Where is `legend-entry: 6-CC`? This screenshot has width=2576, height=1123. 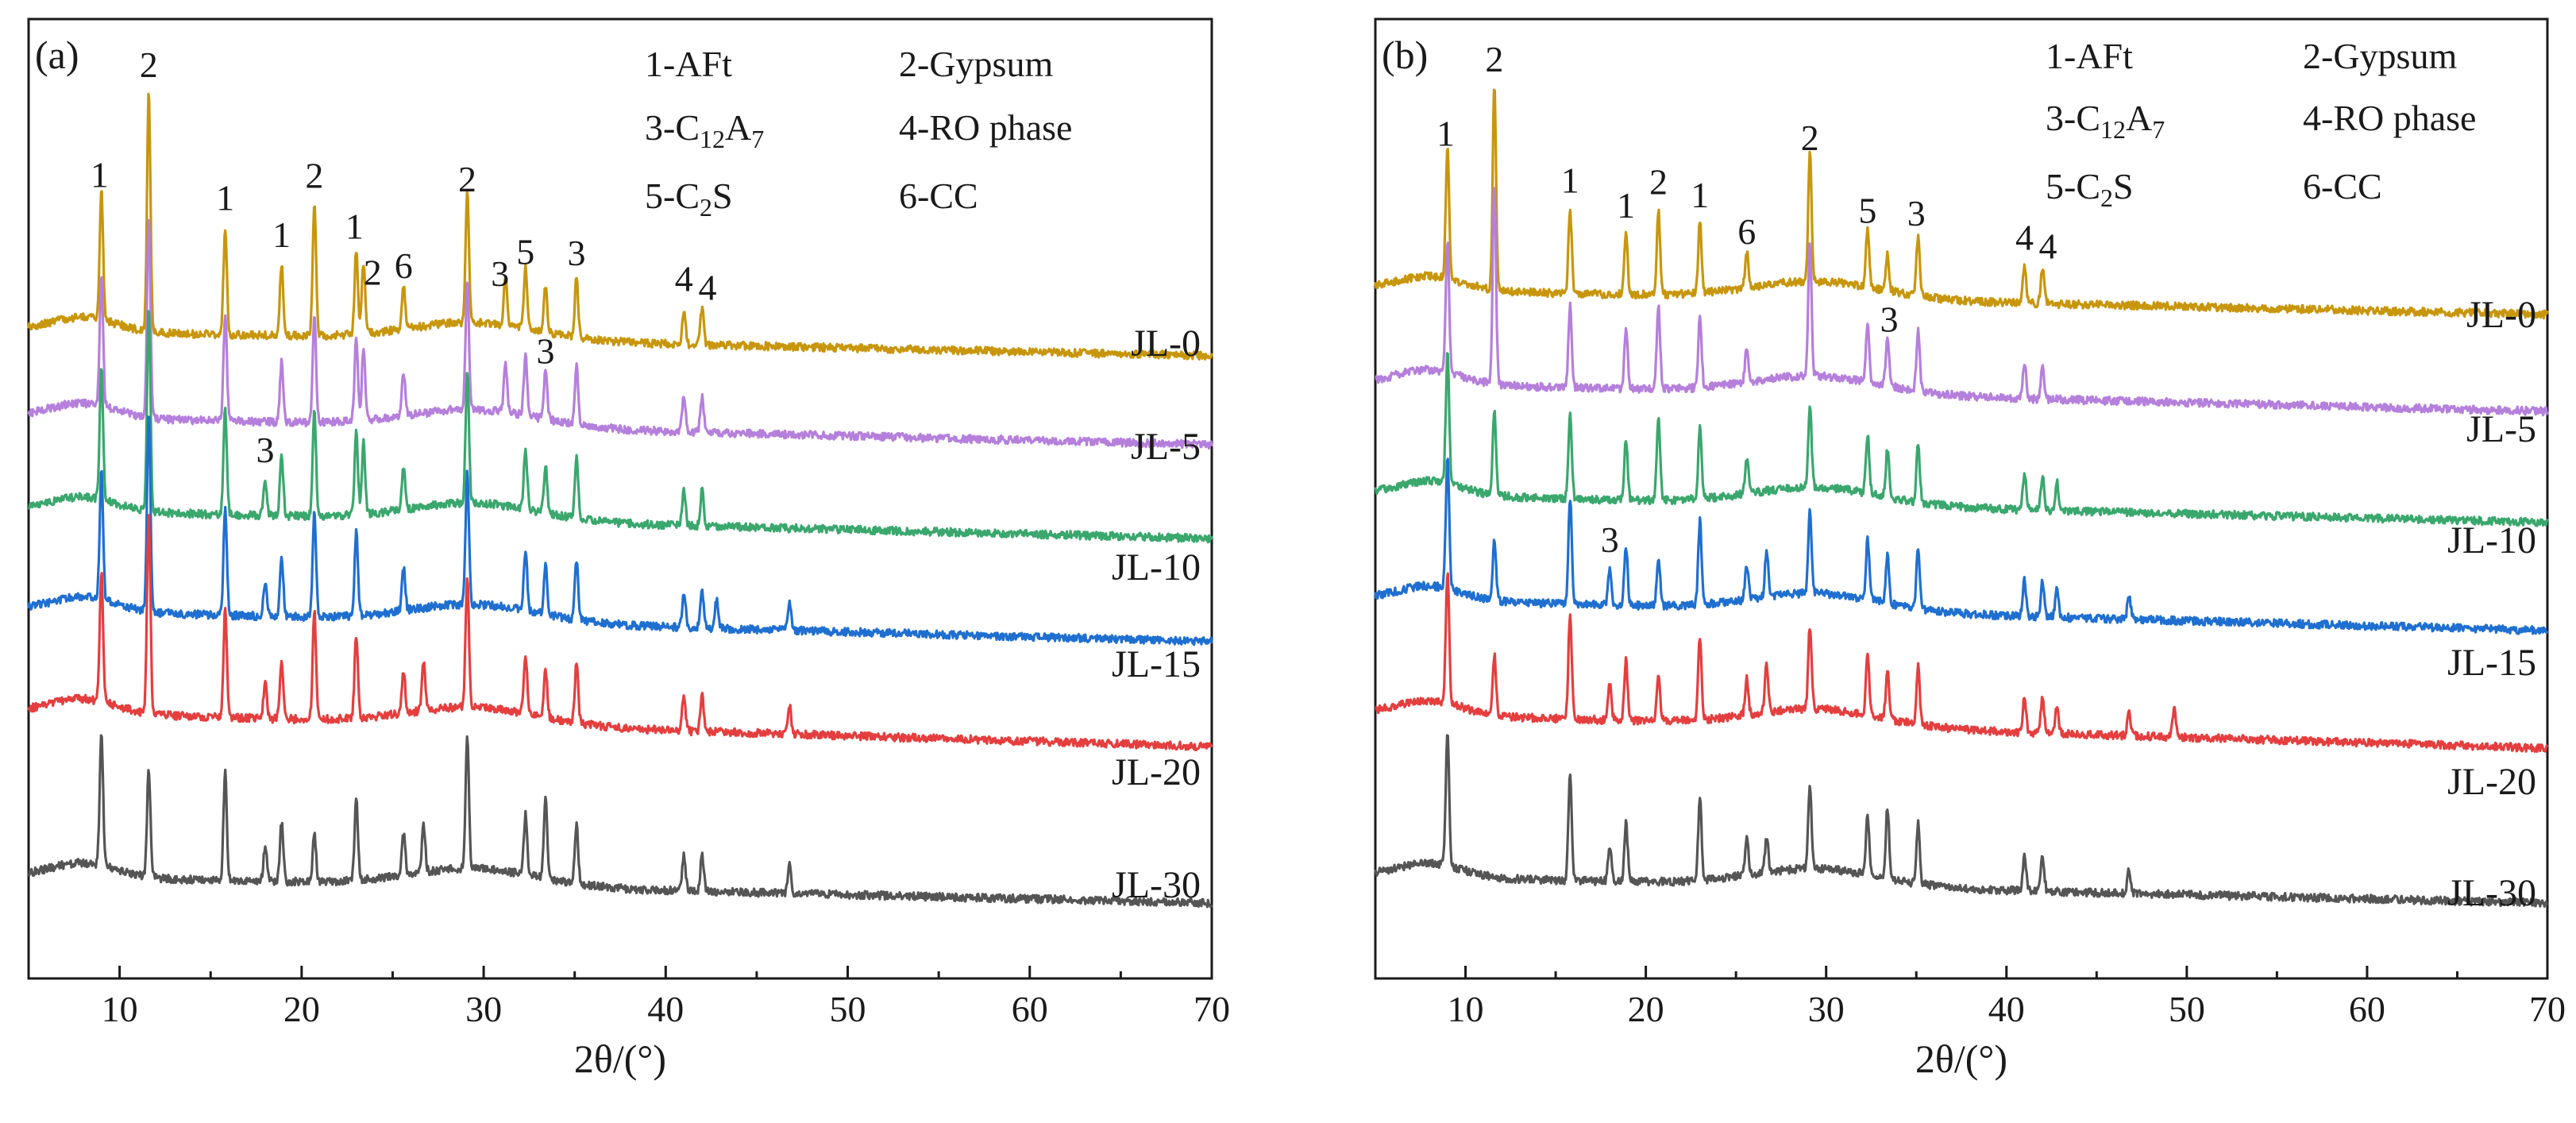 legend-entry: 6-CC is located at coordinates (2342, 186).